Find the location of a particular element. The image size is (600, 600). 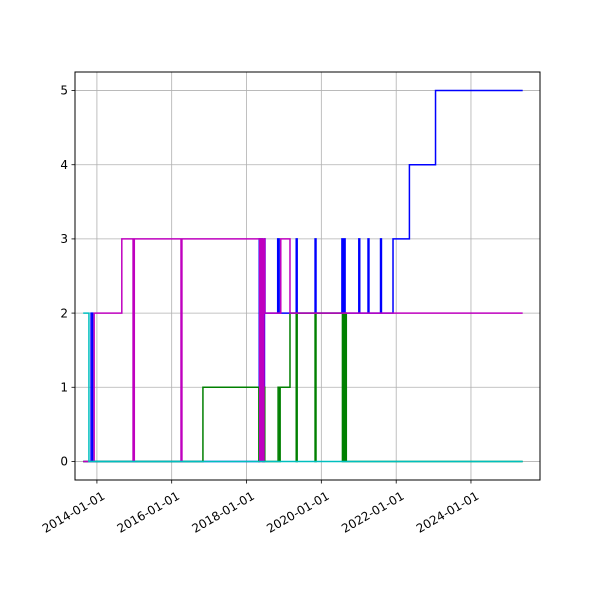

y-tick-label: 2 is located at coordinates (64, 313).